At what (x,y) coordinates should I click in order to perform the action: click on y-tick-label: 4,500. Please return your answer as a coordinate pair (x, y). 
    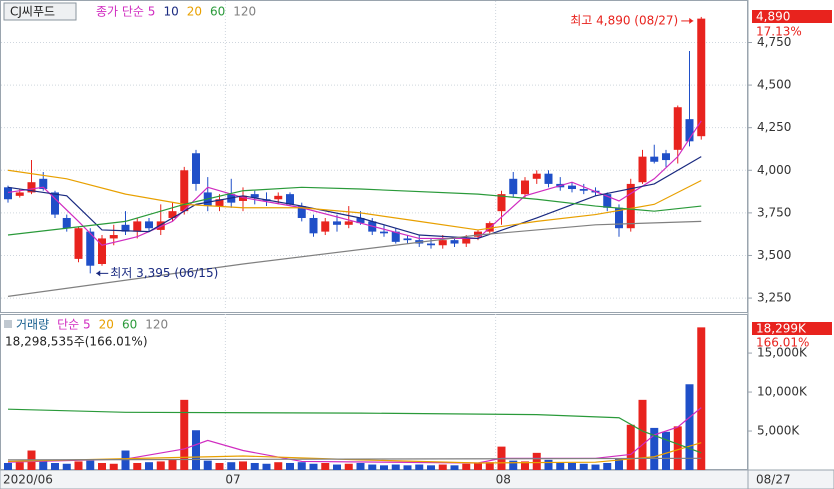
    Looking at the image, I should click on (774, 85).